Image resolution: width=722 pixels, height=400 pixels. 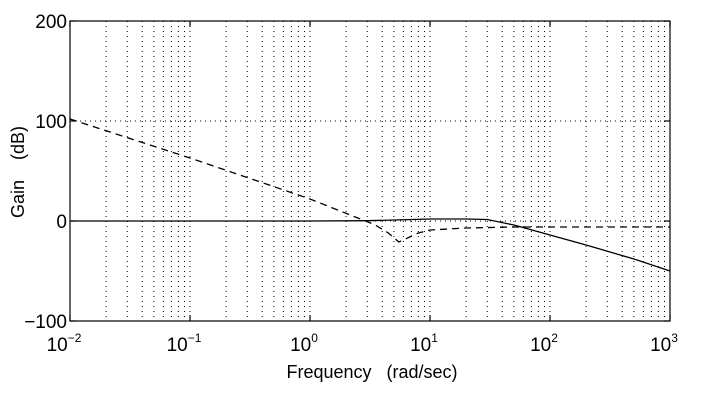 What do you see at coordinates (45, 322) in the screenshot?
I see `y-tick-label: −100` at bounding box center [45, 322].